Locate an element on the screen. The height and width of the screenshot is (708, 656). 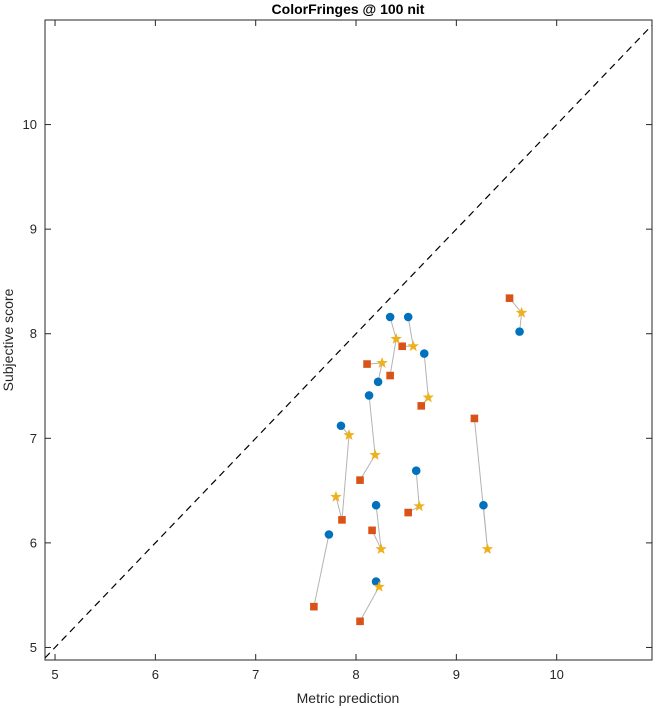
x-tick-label: 6 is located at coordinates (155, 674).